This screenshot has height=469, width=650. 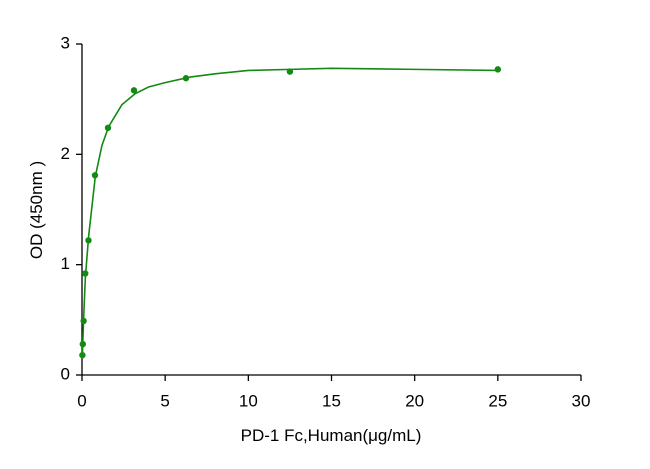 What do you see at coordinates (497, 400) in the screenshot?
I see `x-tick-label: 25` at bounding box center [497, 400].